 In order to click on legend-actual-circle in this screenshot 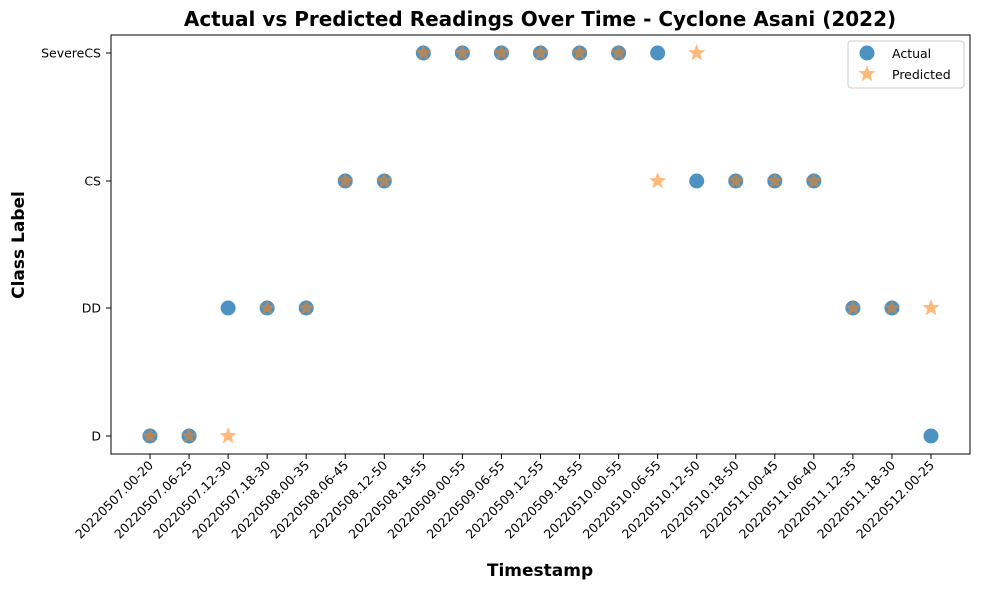, I will do `click(867, 53)`.